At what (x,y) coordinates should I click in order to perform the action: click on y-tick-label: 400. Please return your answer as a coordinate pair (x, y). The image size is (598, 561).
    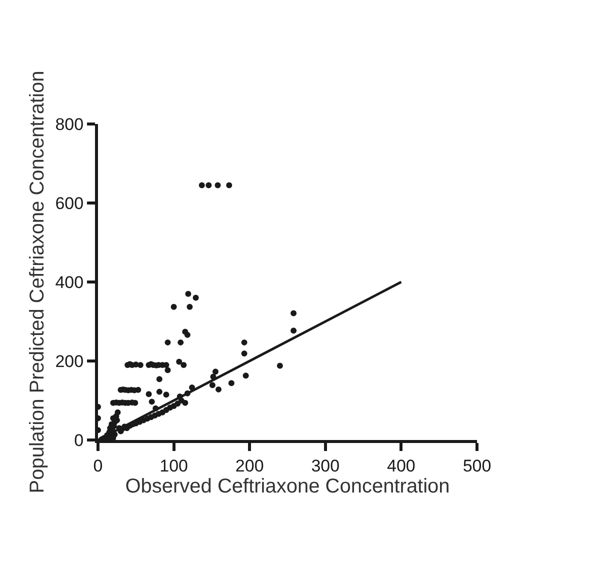
    Looking at the image, I should click on (69, 282).